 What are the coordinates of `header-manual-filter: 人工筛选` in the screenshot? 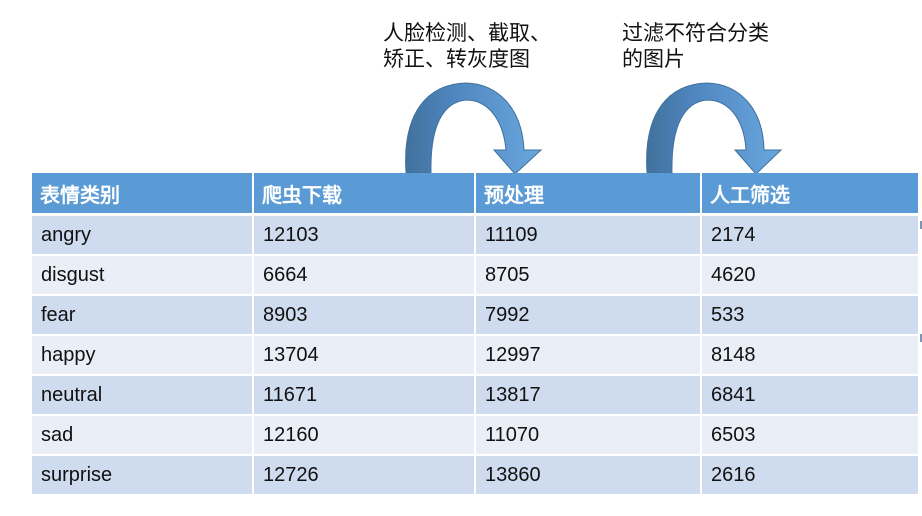 It's located at (809, 194).